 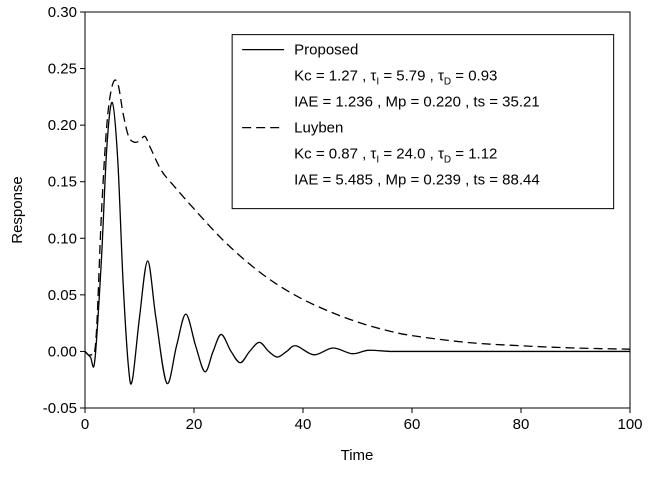 I want to click on x-tick-label: 100, so click(x=629, y=424).